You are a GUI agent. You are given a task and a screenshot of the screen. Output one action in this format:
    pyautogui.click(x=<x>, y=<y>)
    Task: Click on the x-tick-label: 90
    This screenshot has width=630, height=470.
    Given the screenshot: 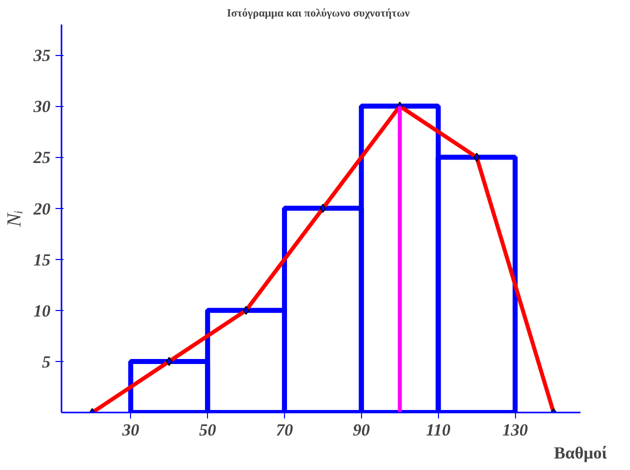 What is the action you would take?
    pyautogui.click(x=361, y=430)
    